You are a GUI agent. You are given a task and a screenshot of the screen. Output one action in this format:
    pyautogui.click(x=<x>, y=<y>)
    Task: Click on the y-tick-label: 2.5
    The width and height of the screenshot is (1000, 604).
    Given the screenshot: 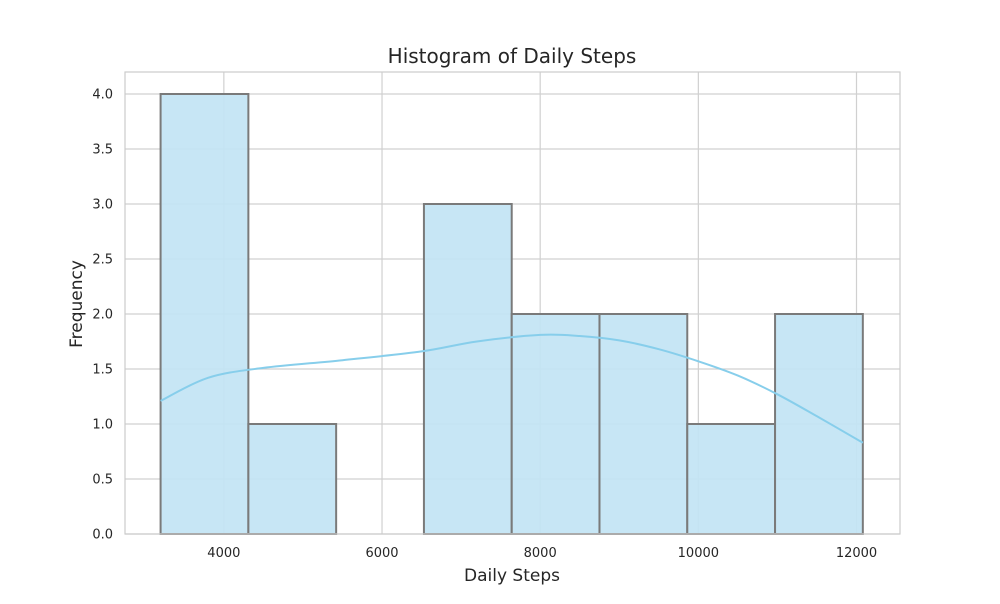 What is the action you would take?
    pyautogui.click(x=102, y=260)
    